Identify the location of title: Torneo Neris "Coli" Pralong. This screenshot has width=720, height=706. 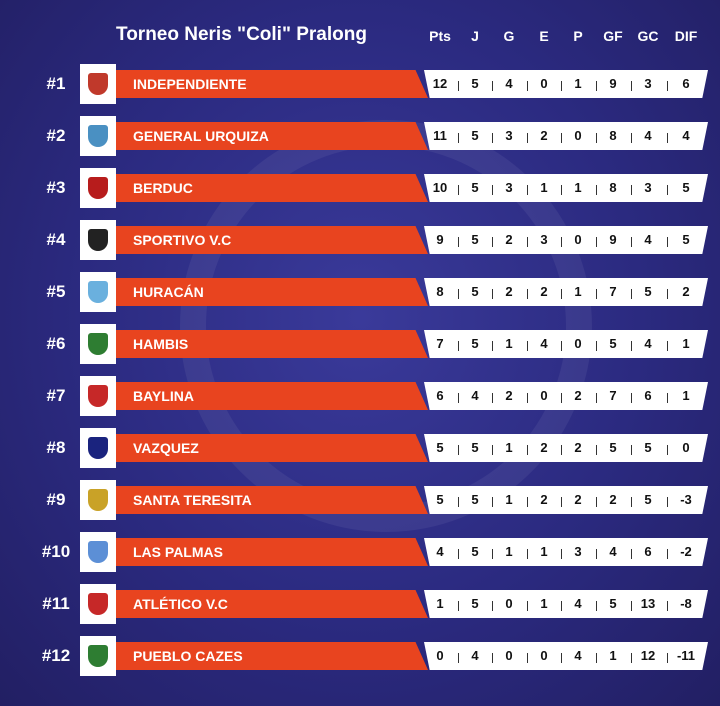
(241, 34).